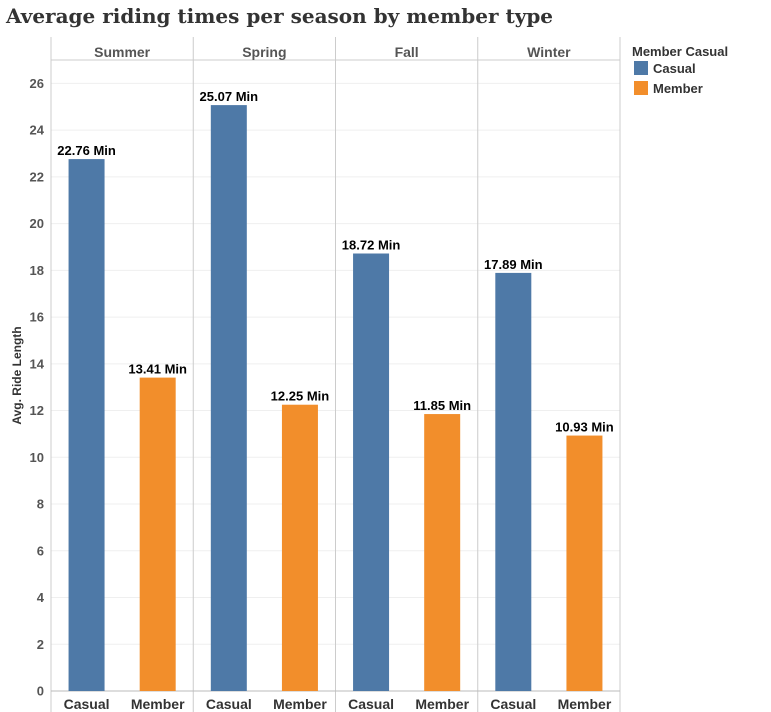 The image size is (771, 712). What do you see at coordinates (37, 223) in the screenshot?
I see `y-tick-label: 20` at bounding box center [37, 223].